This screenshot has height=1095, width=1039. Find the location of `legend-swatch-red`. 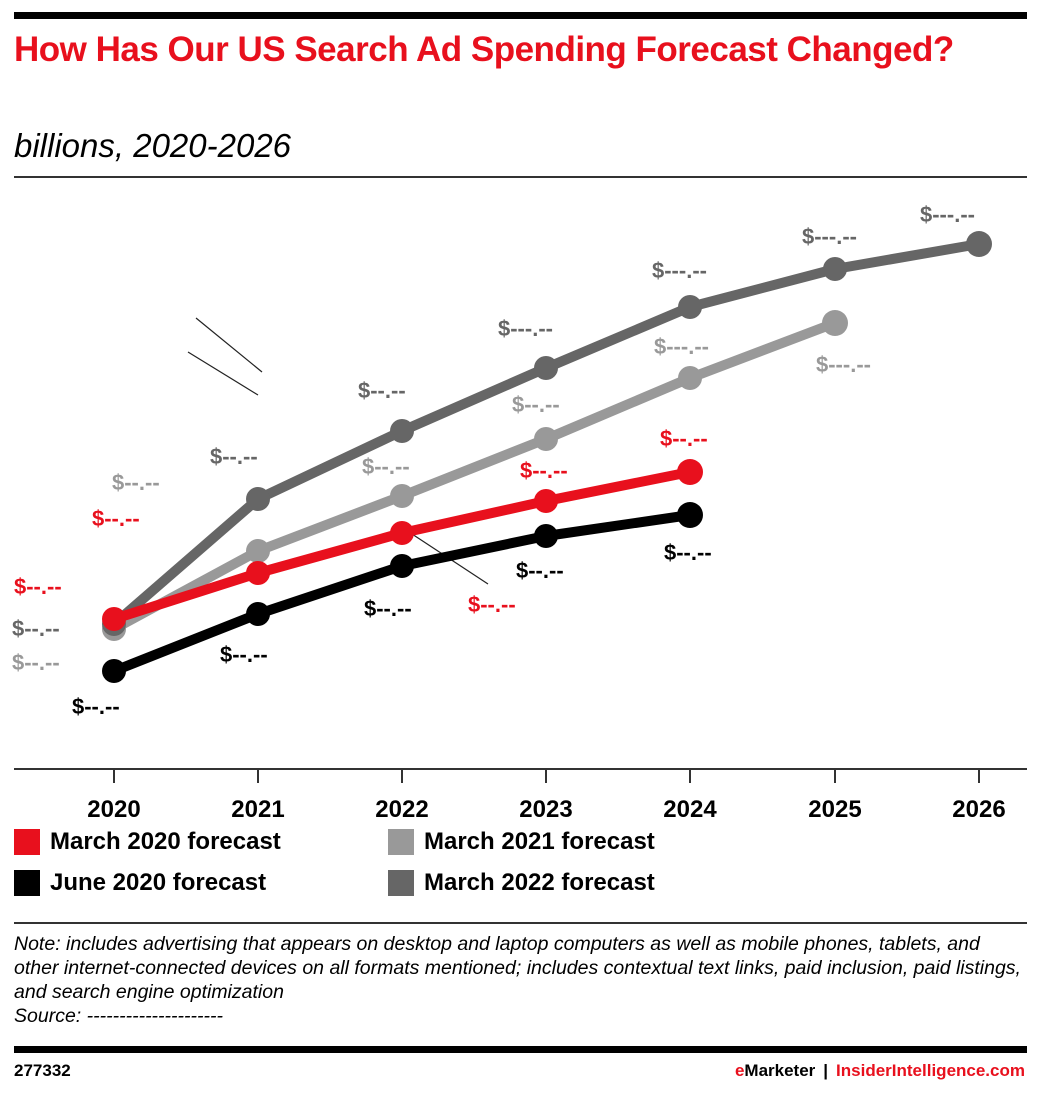

legend-swatch-red is located at coordinates (27, 842).